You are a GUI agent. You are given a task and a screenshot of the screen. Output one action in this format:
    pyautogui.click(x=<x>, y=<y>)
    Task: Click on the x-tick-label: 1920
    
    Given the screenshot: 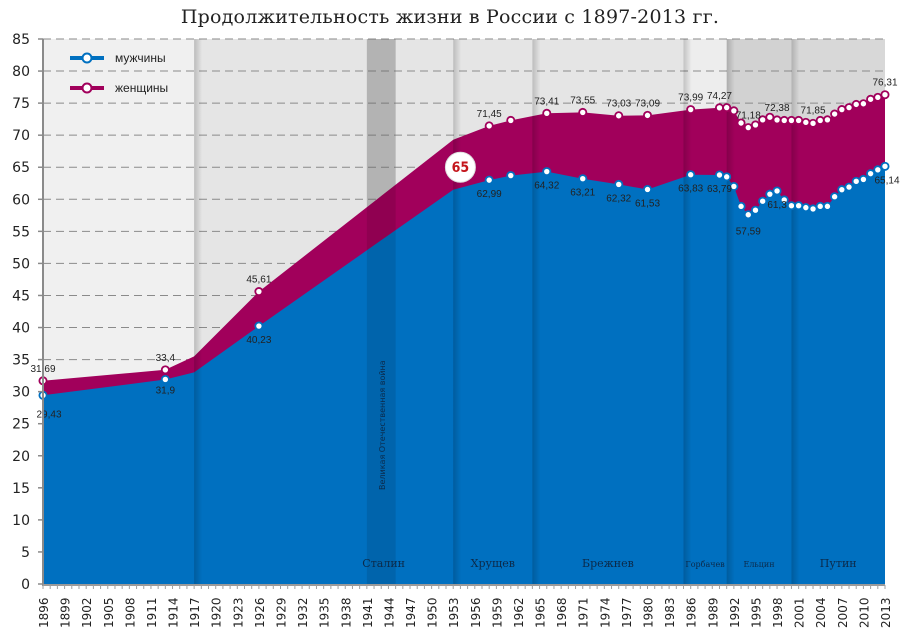 What is the action you would take?
    pyautogui.click(x=217, y=612)
    